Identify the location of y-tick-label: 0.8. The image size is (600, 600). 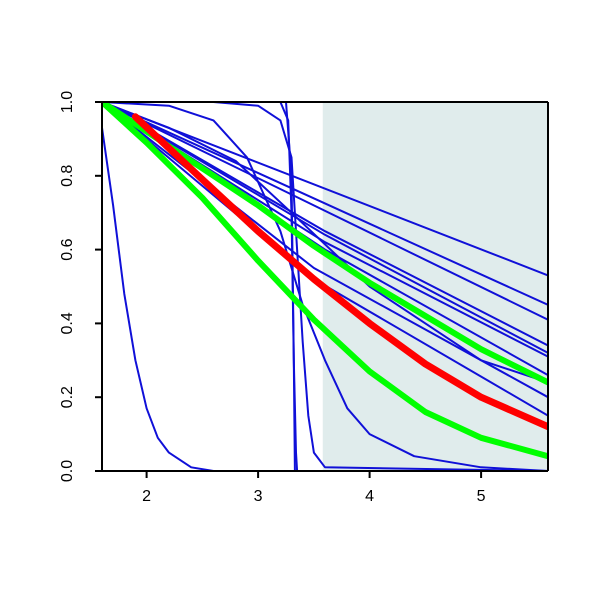
(67, 176).